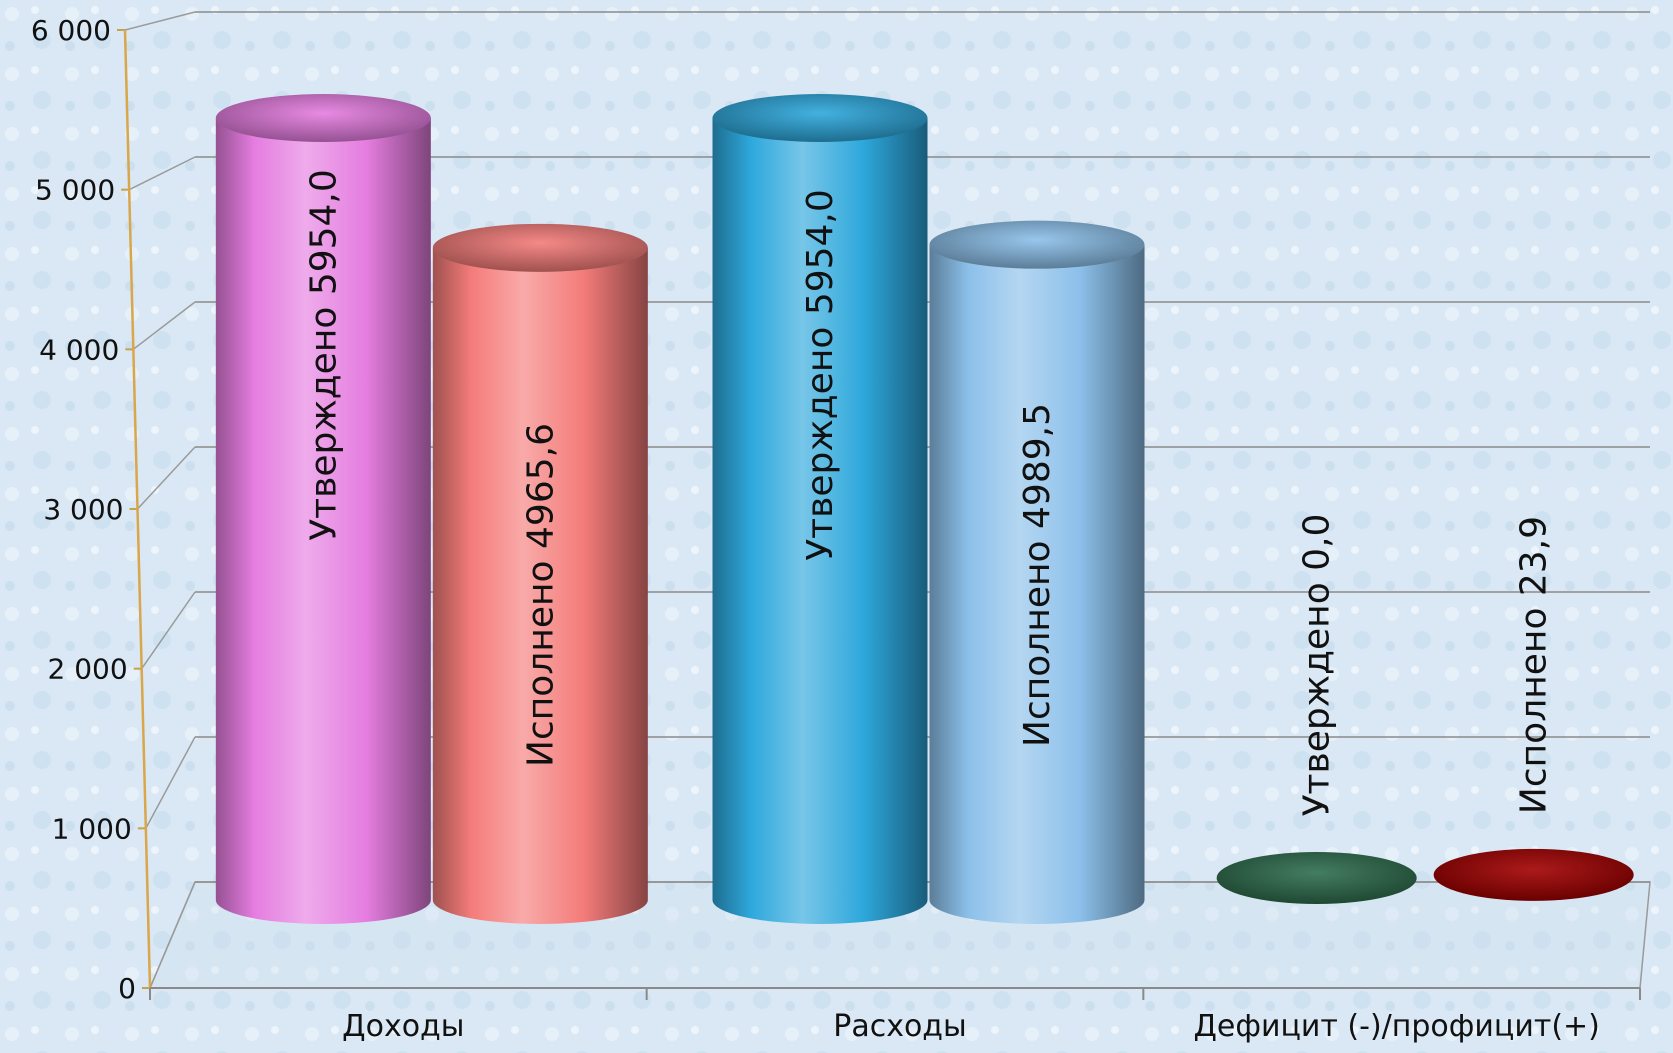 This screenshot has height=1053, width=1673. What do you see at coordinates (403, 1026) in the screenshot?
I see `x-category-label: Доходы` at bounding box center [403, 1026].